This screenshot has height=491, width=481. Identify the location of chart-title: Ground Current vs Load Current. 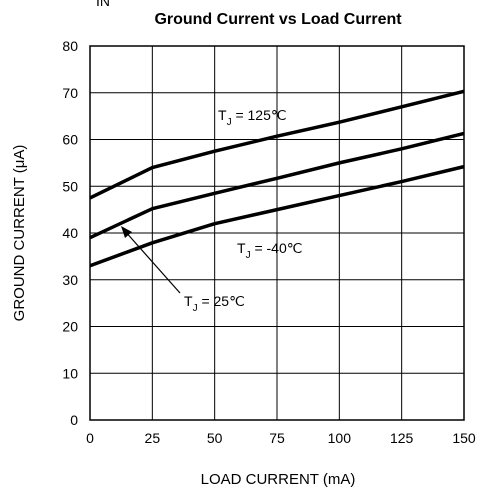
(278, 19).